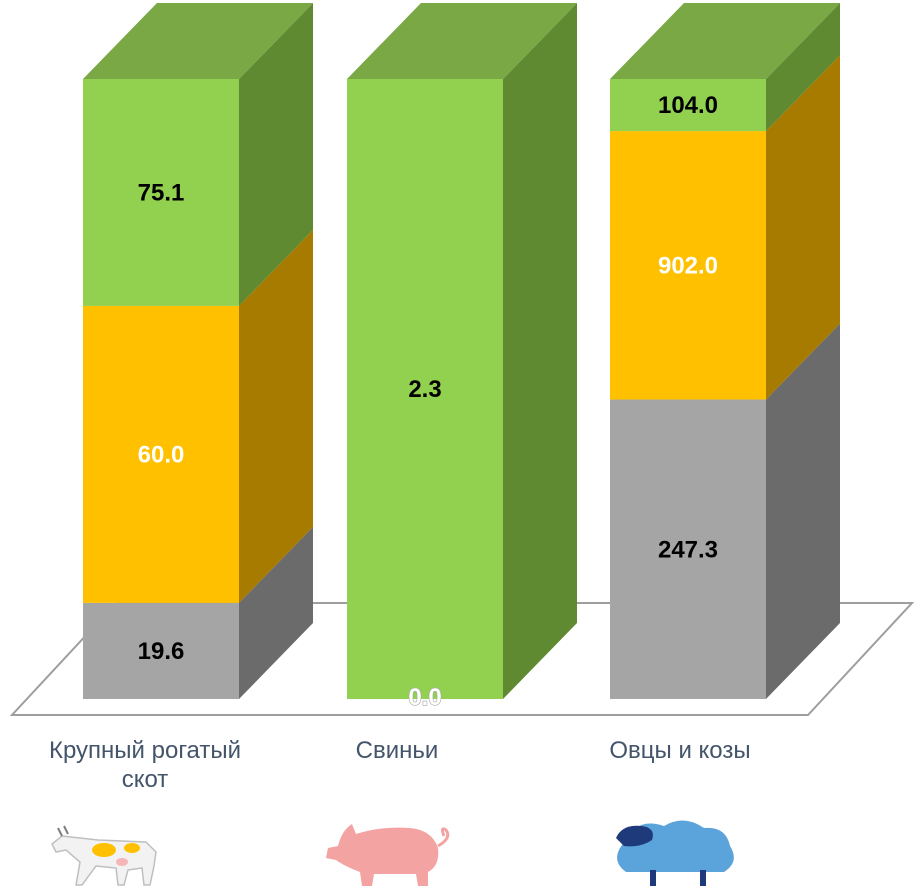 The width and height of the screenshot is (922, 893). I want to click on data-label: 60.0, so click(161, 454).